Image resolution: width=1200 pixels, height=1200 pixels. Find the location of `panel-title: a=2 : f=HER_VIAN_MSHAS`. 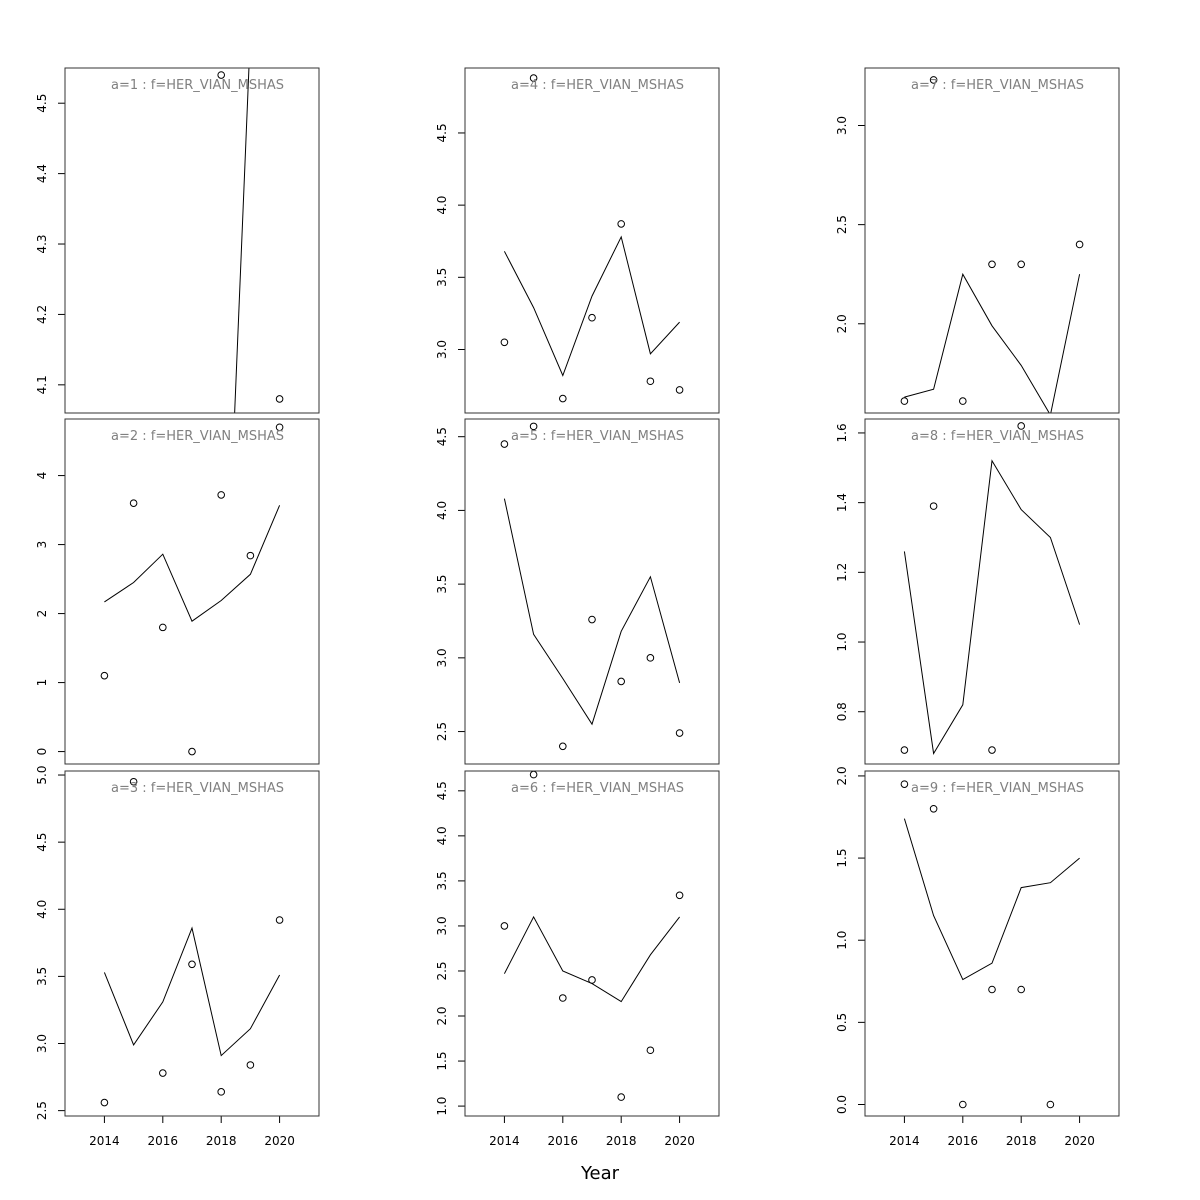

panel-title: a=2 : f=HER_VIAN_MSHAS is located at coordinates (197, 436).